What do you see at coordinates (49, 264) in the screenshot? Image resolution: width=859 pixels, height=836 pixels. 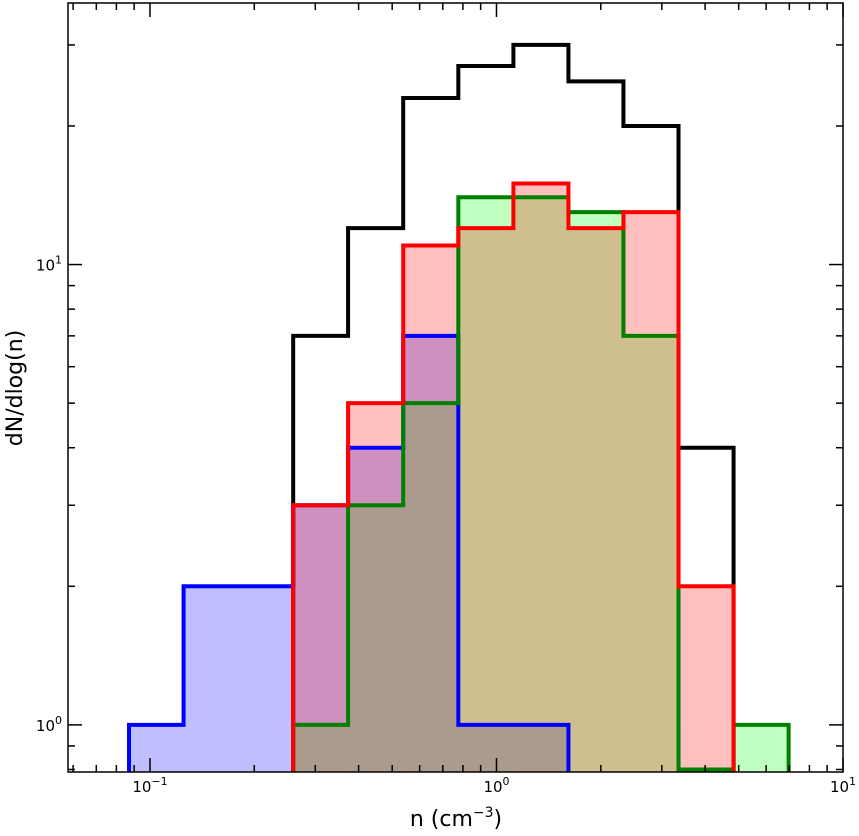 I see `y-tick-label: 10¹` at bounding box center [49, 264].